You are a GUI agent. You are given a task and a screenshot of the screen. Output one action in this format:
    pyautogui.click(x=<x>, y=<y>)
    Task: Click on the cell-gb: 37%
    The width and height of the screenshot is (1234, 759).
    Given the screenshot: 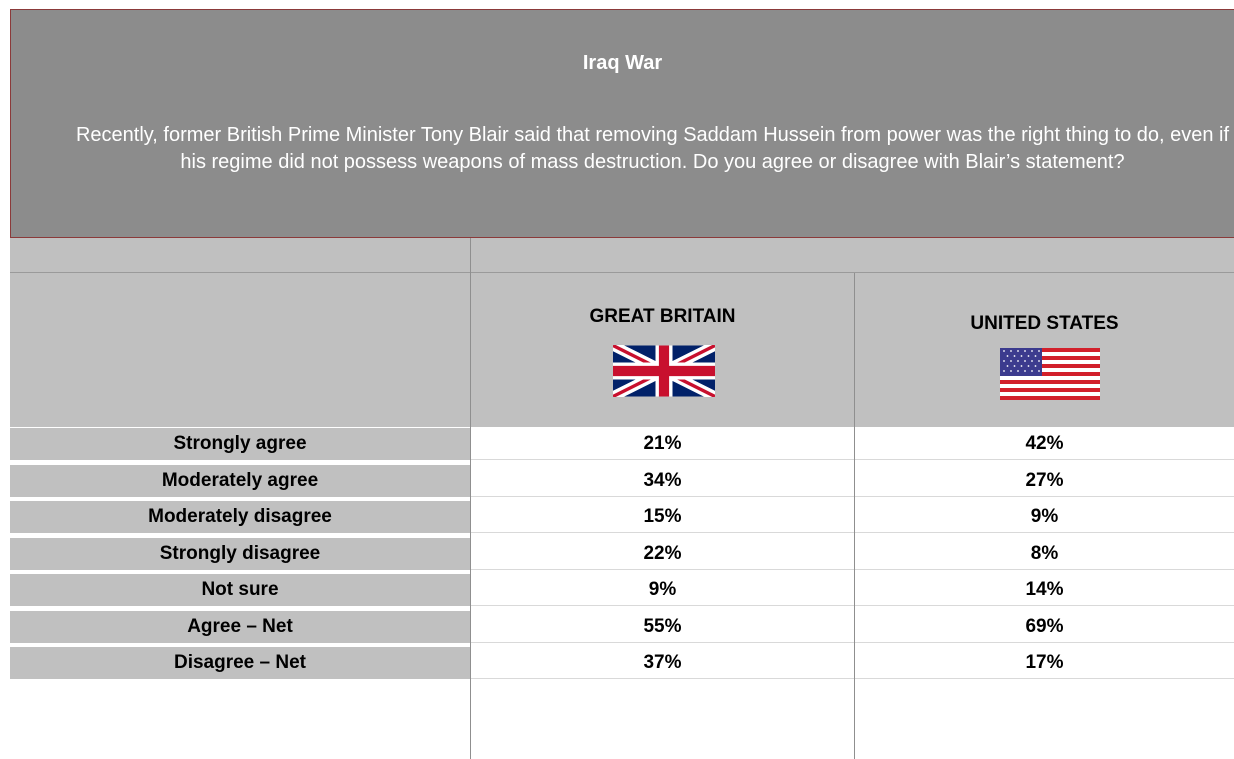 What is the action you would take?
    pyautogui.click(x=662, y=663)
    